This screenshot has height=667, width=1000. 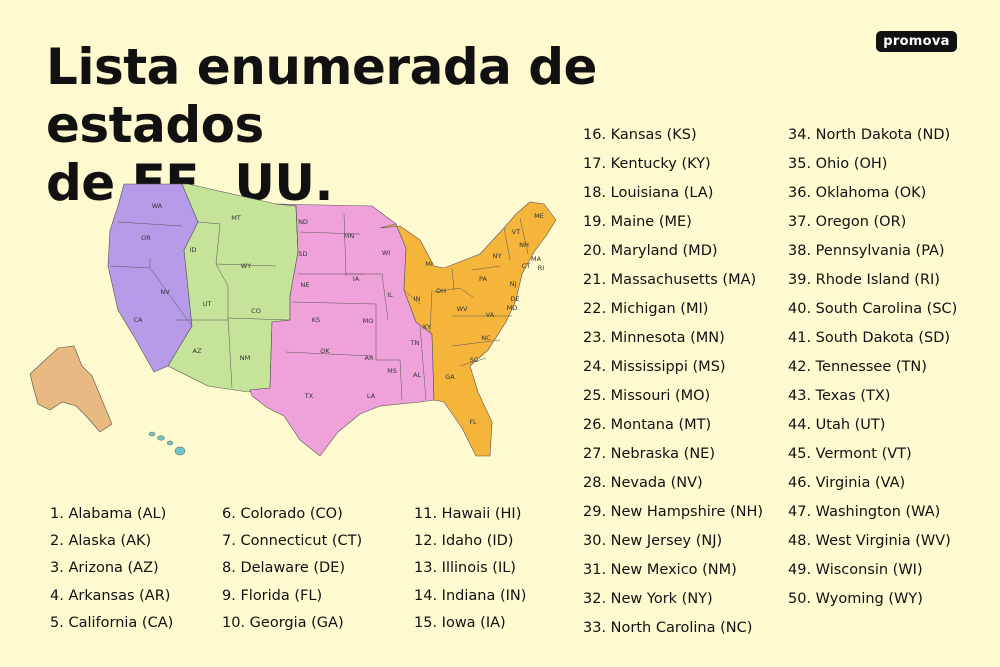 I want to click on state-label-vt: VT, so click(x=516, y=232).